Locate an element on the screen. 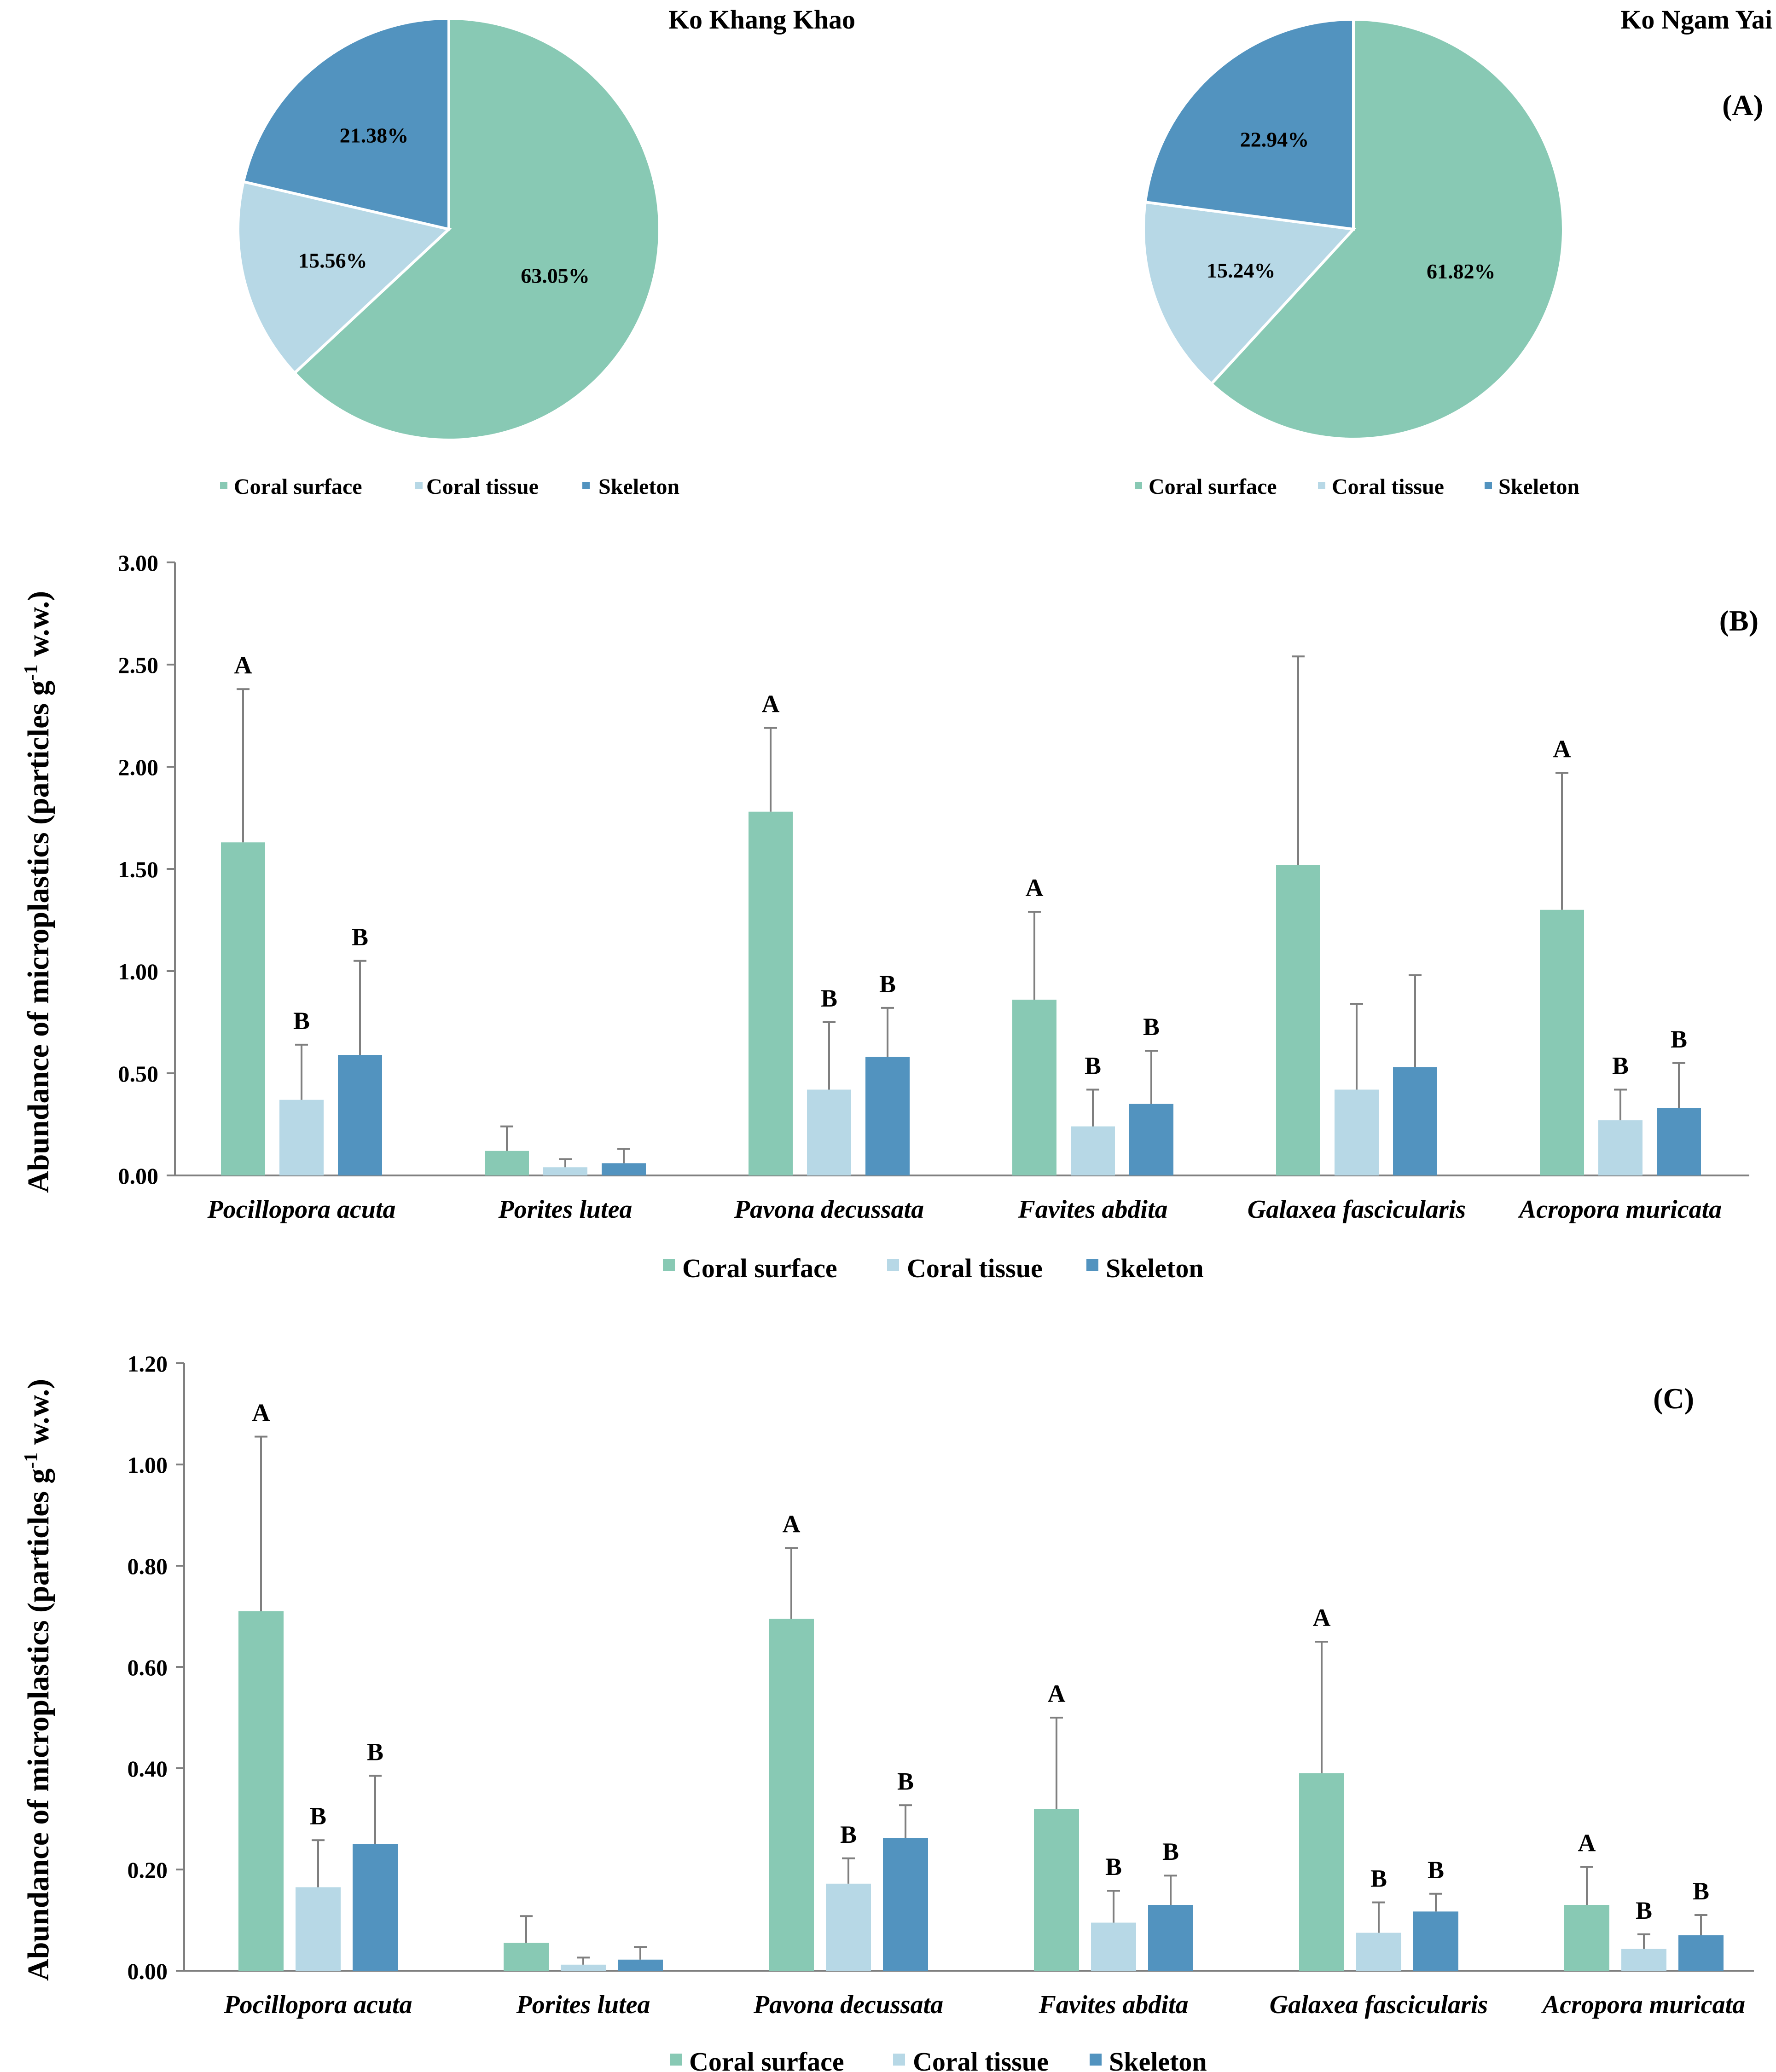  pie-value-label-coral-surface: 63.05% is located at coordinates (556, 275).